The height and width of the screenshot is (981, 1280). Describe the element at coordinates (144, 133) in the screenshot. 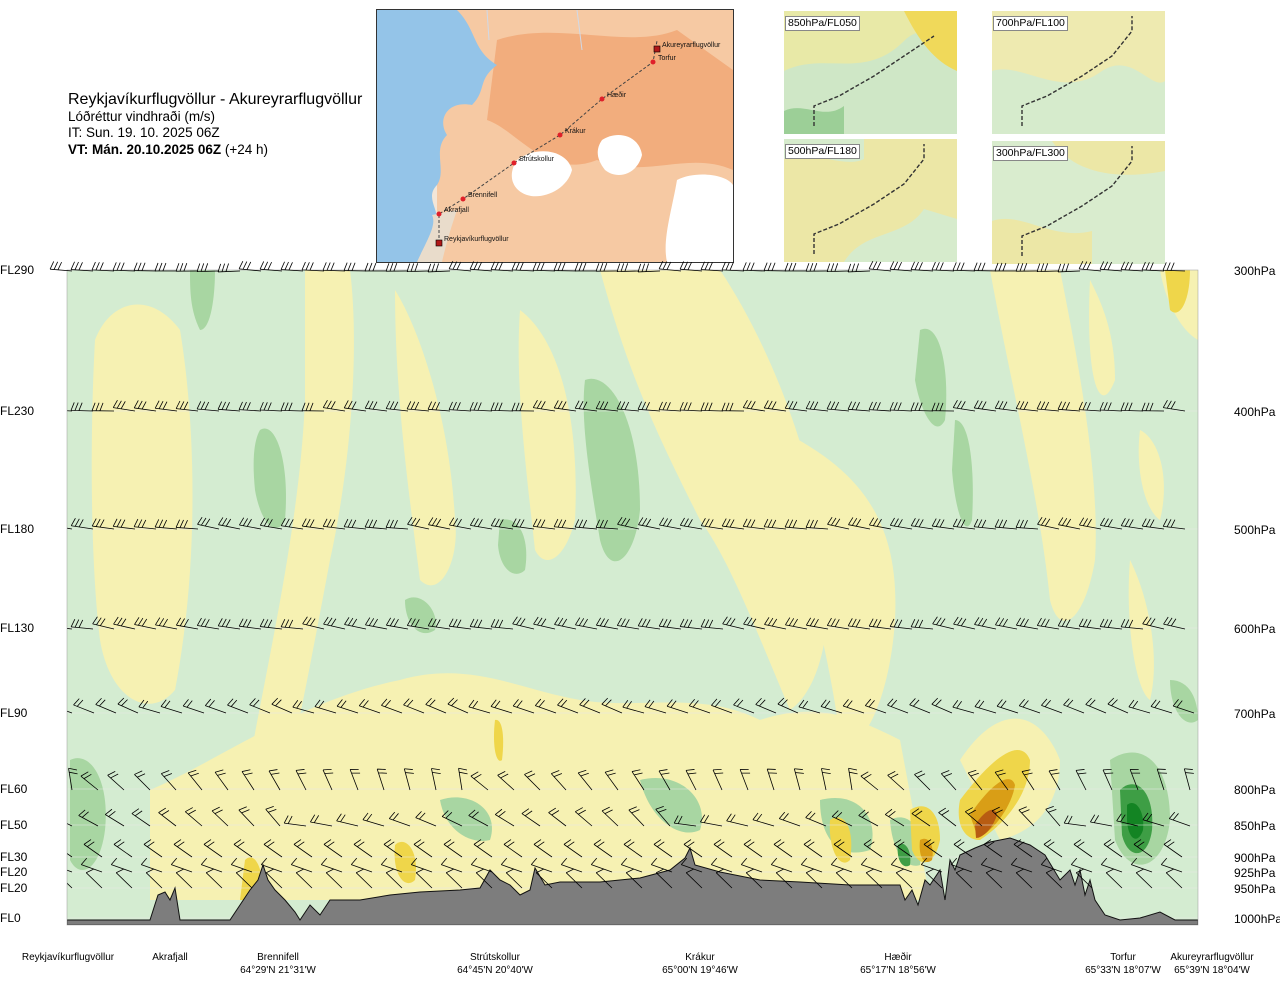

I see `issue-time: IT: Sun. 19. 10. 2025 06Z` at that location.